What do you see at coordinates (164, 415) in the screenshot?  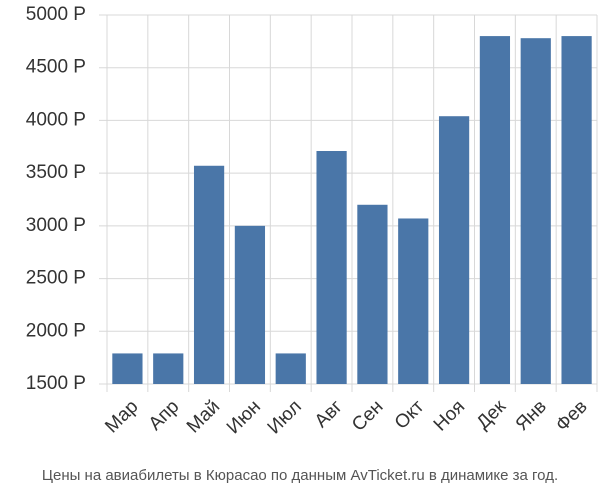 I see `x-tick-label: Апр` at bounding box center [164, 415].